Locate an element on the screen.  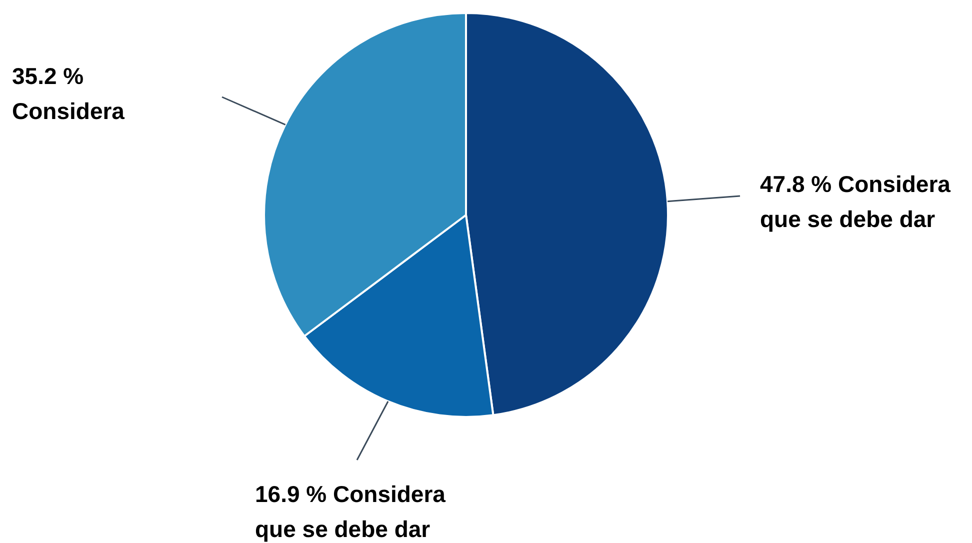
slice-label: 16.9 % Considera que se debe dar is located at coordinates (350, 511).